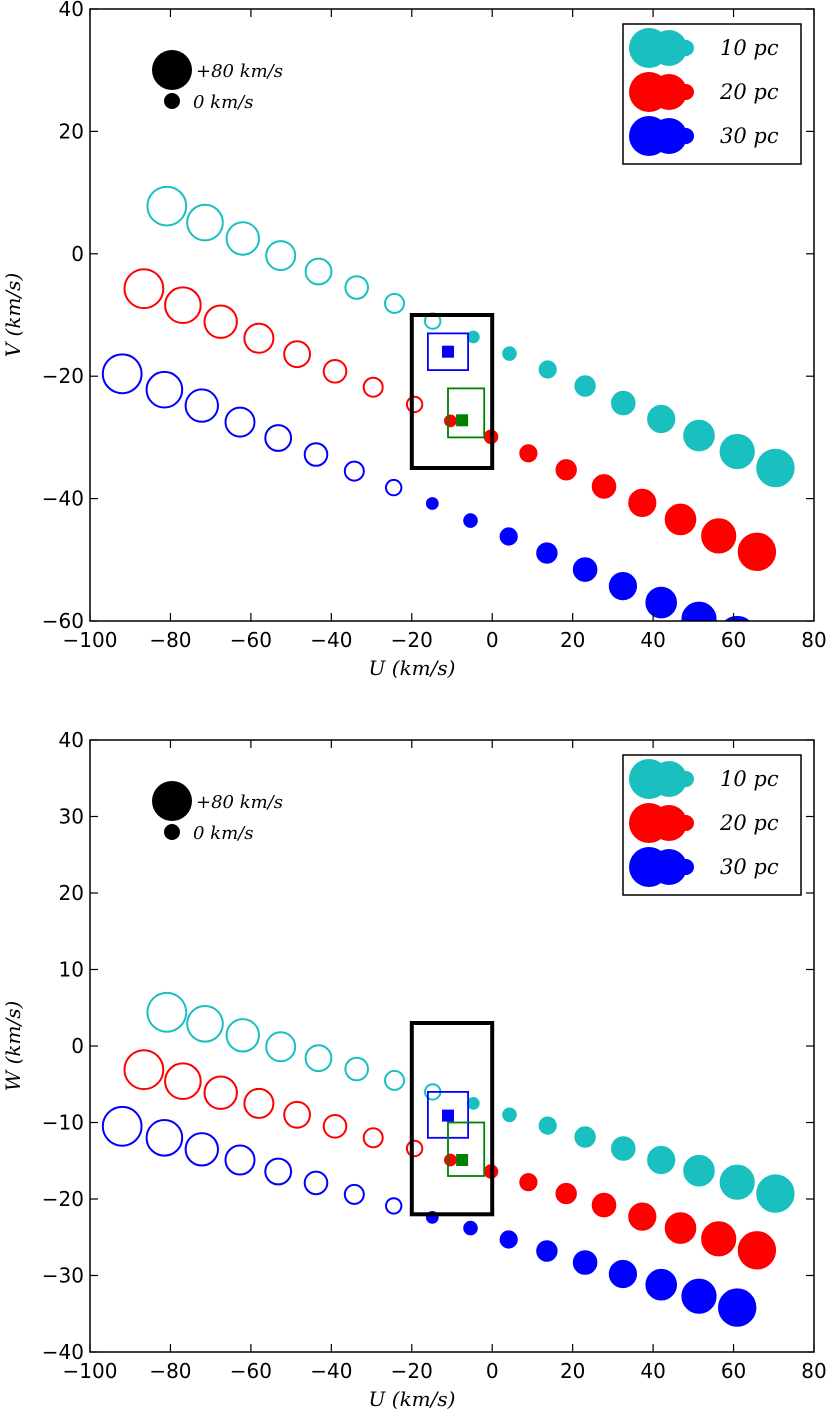  What do you see at coordinates (172, 101) in the screenshot?
I see `size-legend-small-marker` at bounding box center [172, 101].